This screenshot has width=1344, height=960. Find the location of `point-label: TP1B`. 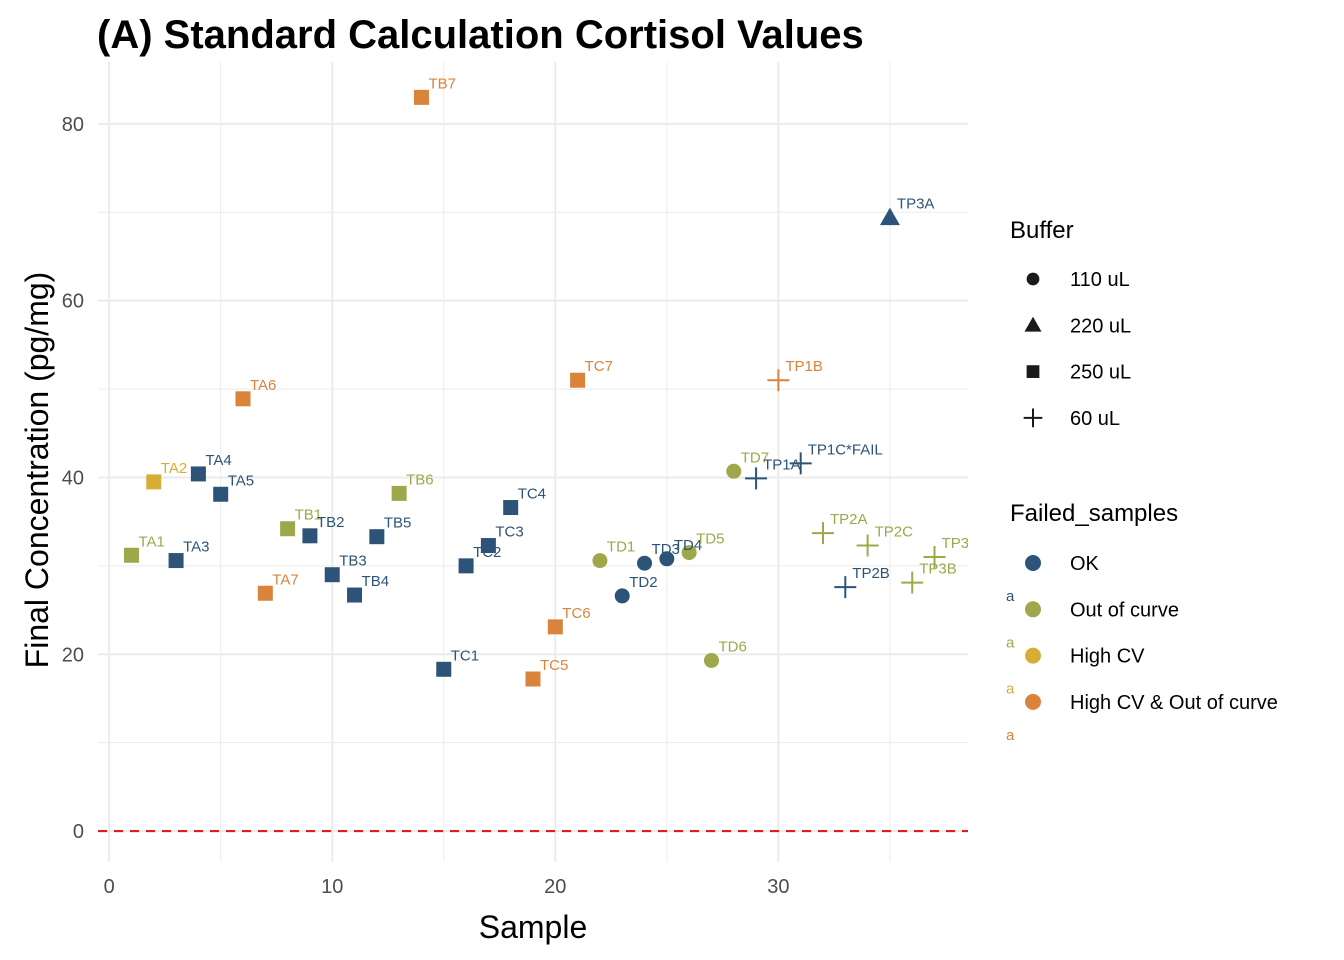

point-label: TP1B is located at coordinates (804, 366).